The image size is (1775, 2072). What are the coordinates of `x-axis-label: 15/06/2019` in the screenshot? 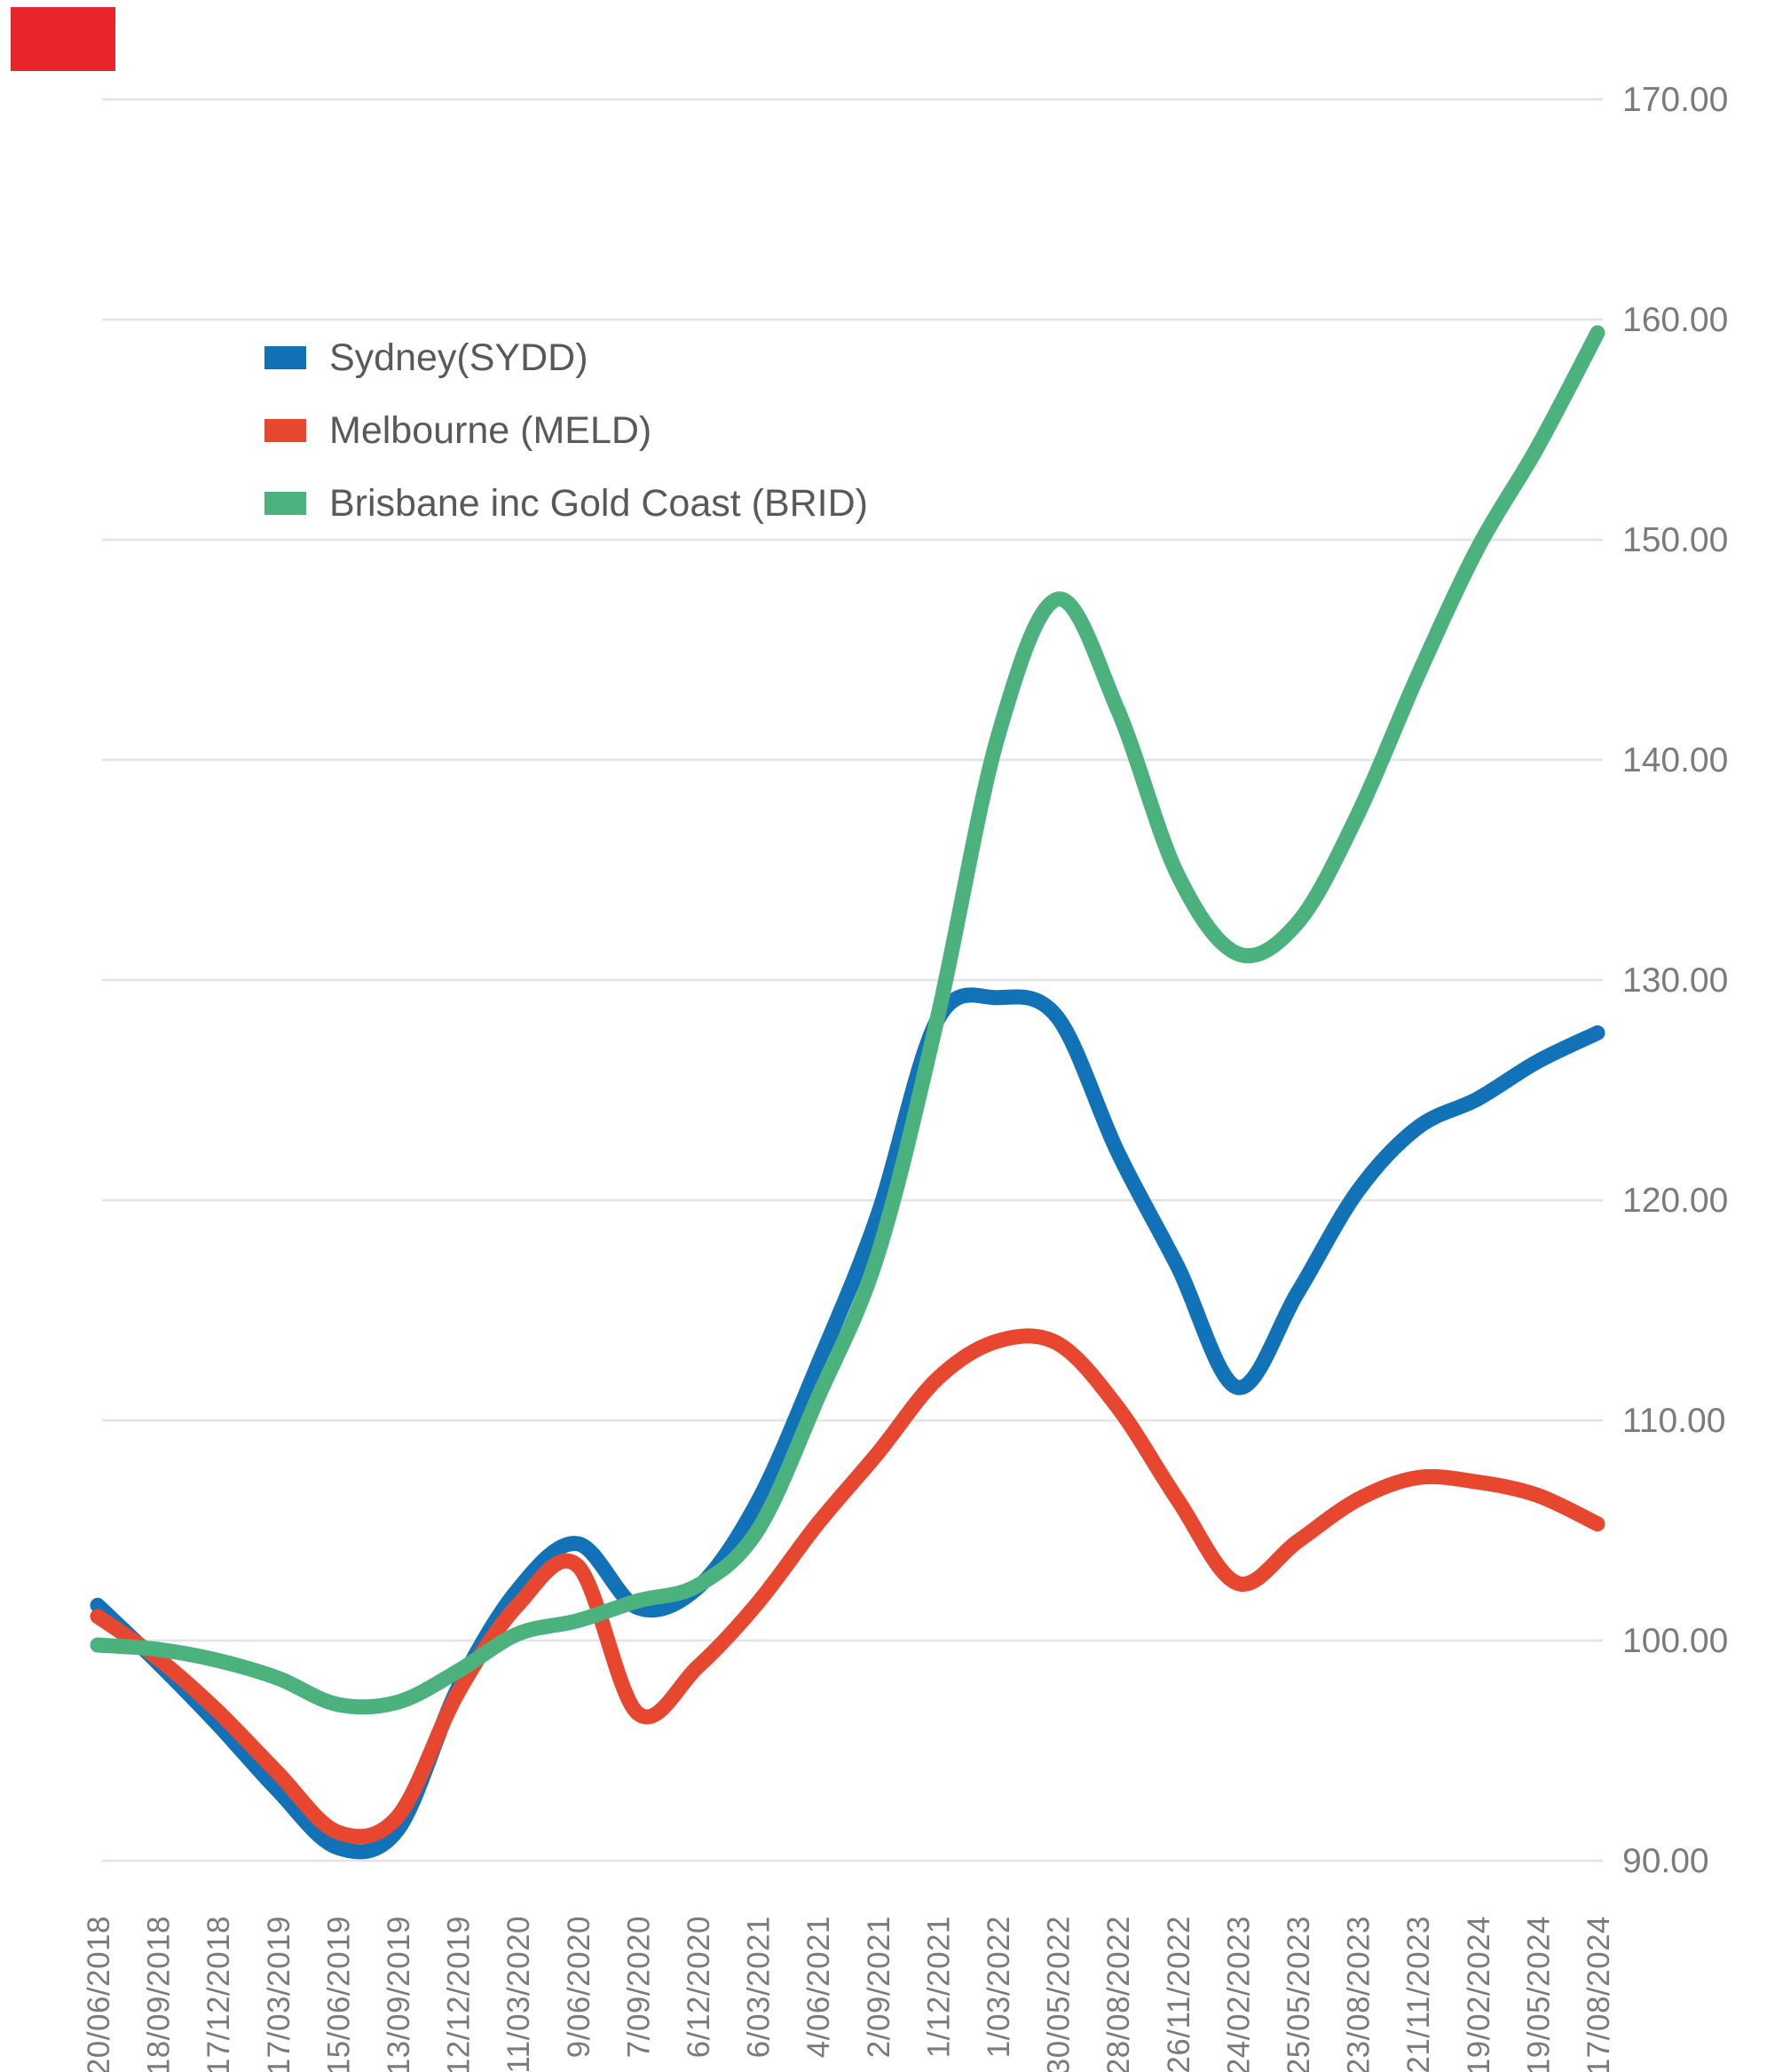 It's located at (338, 1994).